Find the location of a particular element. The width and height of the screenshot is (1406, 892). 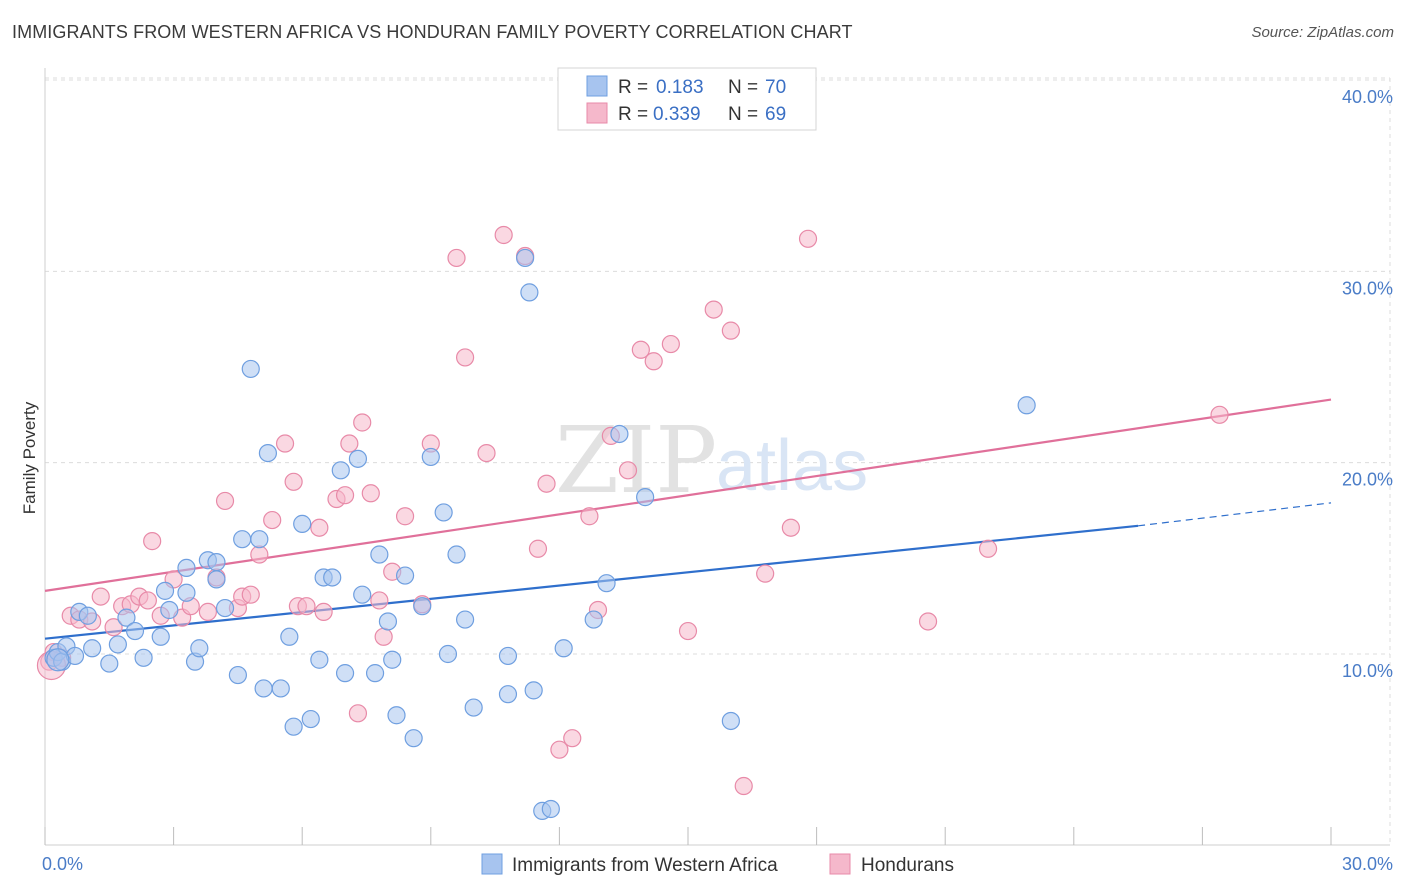

y-tick-label-10: 10.0% is located at coordinates (1367, 671).